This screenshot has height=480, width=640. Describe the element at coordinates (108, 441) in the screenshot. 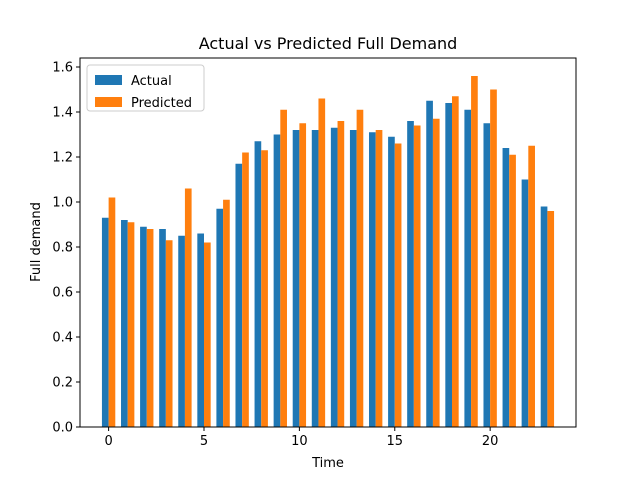

I see `x-tick-label: 0` at that location.